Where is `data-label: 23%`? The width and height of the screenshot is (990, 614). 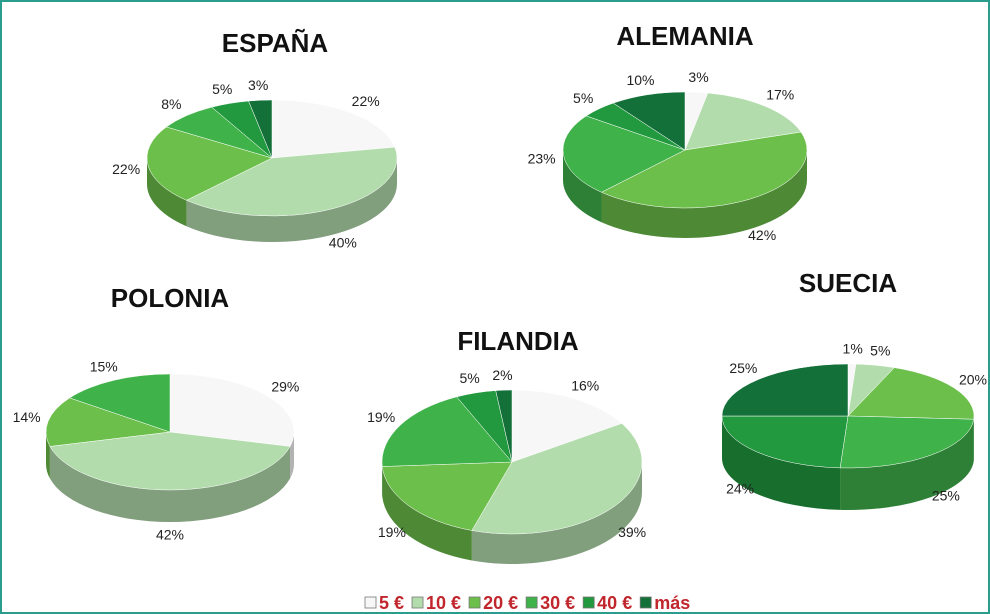 data-label: 23% is located at coordinates (542, 158).